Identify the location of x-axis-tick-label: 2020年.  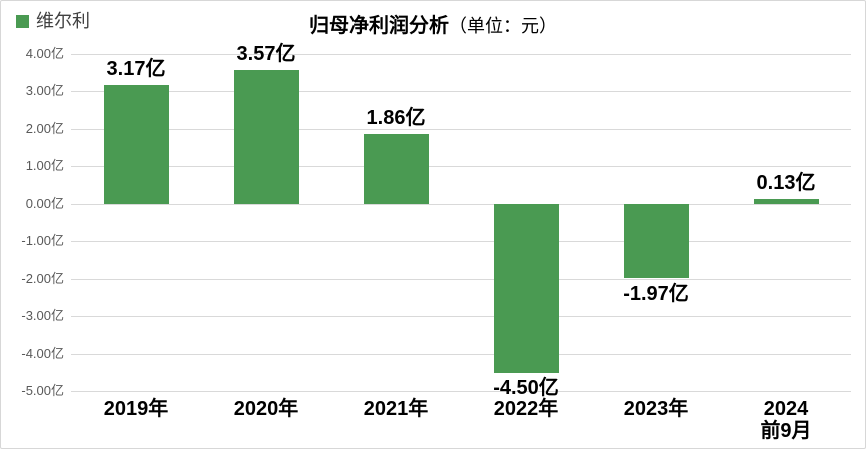
(266, 409).